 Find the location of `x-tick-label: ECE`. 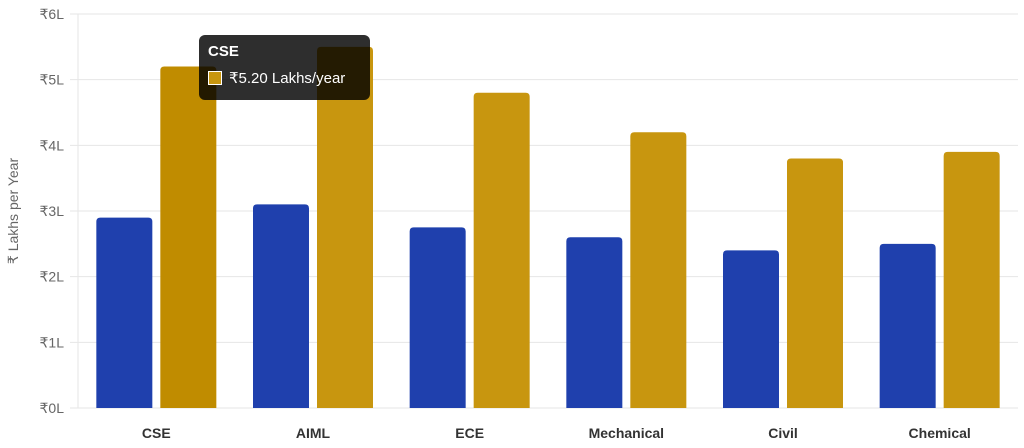

x-tick-label: ECE is located at coordinates (469, 433).